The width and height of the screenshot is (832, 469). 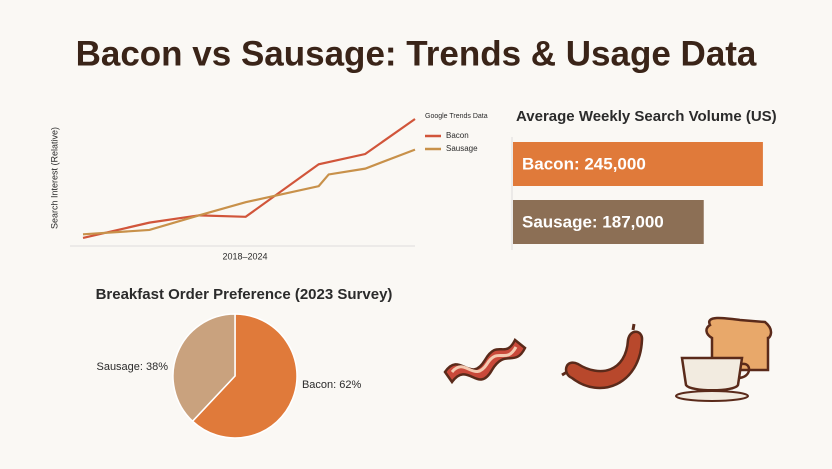 I want to click on y-axis-label: Search Interest (Relative), so click(x=54, y=178).